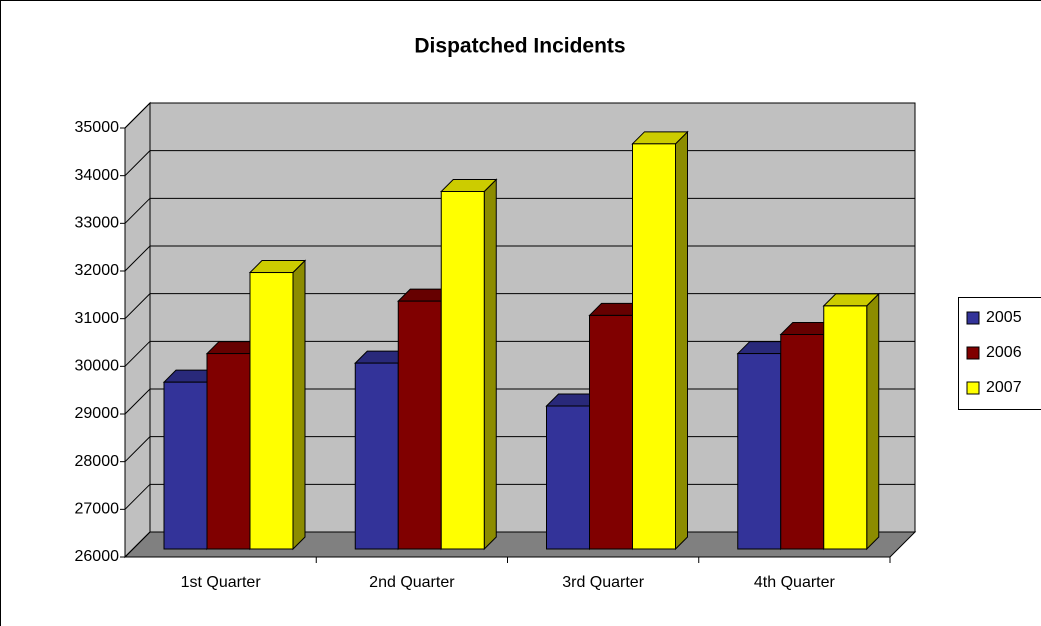 The image size is (1041, 626). Describe the element at coordinates (97, 270) in the screenshot. I see `y-tick-label: 32000` at that location.